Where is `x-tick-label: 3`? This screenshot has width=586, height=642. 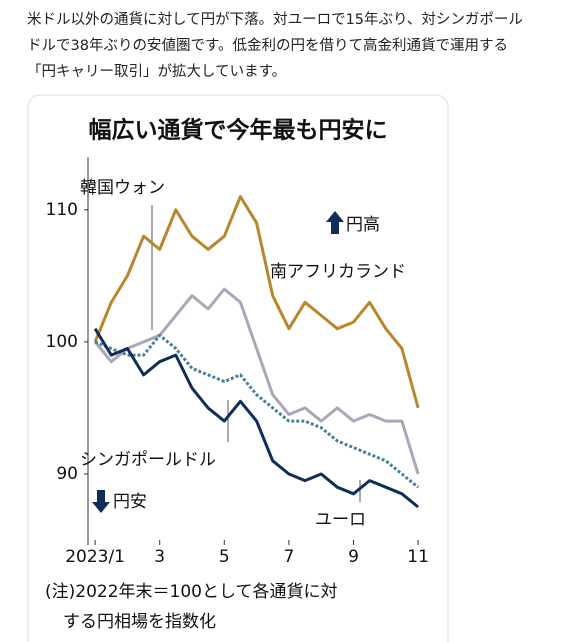 x-tick-label: 3 is located at coordinates (159, 557).